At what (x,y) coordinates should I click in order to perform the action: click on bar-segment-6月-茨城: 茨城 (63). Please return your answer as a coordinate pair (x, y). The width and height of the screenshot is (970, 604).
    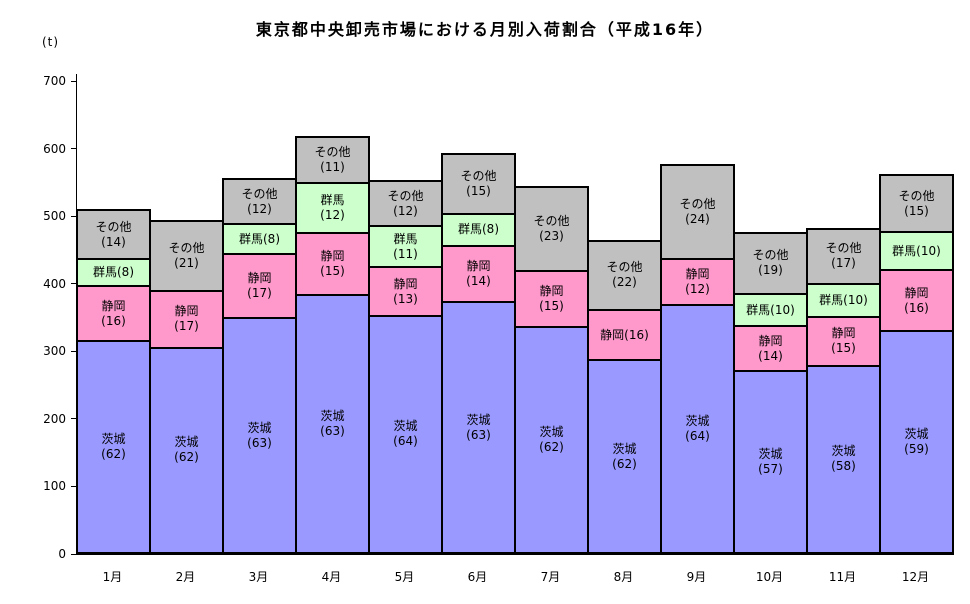
    Looking at the image, I should click on (478, 427).